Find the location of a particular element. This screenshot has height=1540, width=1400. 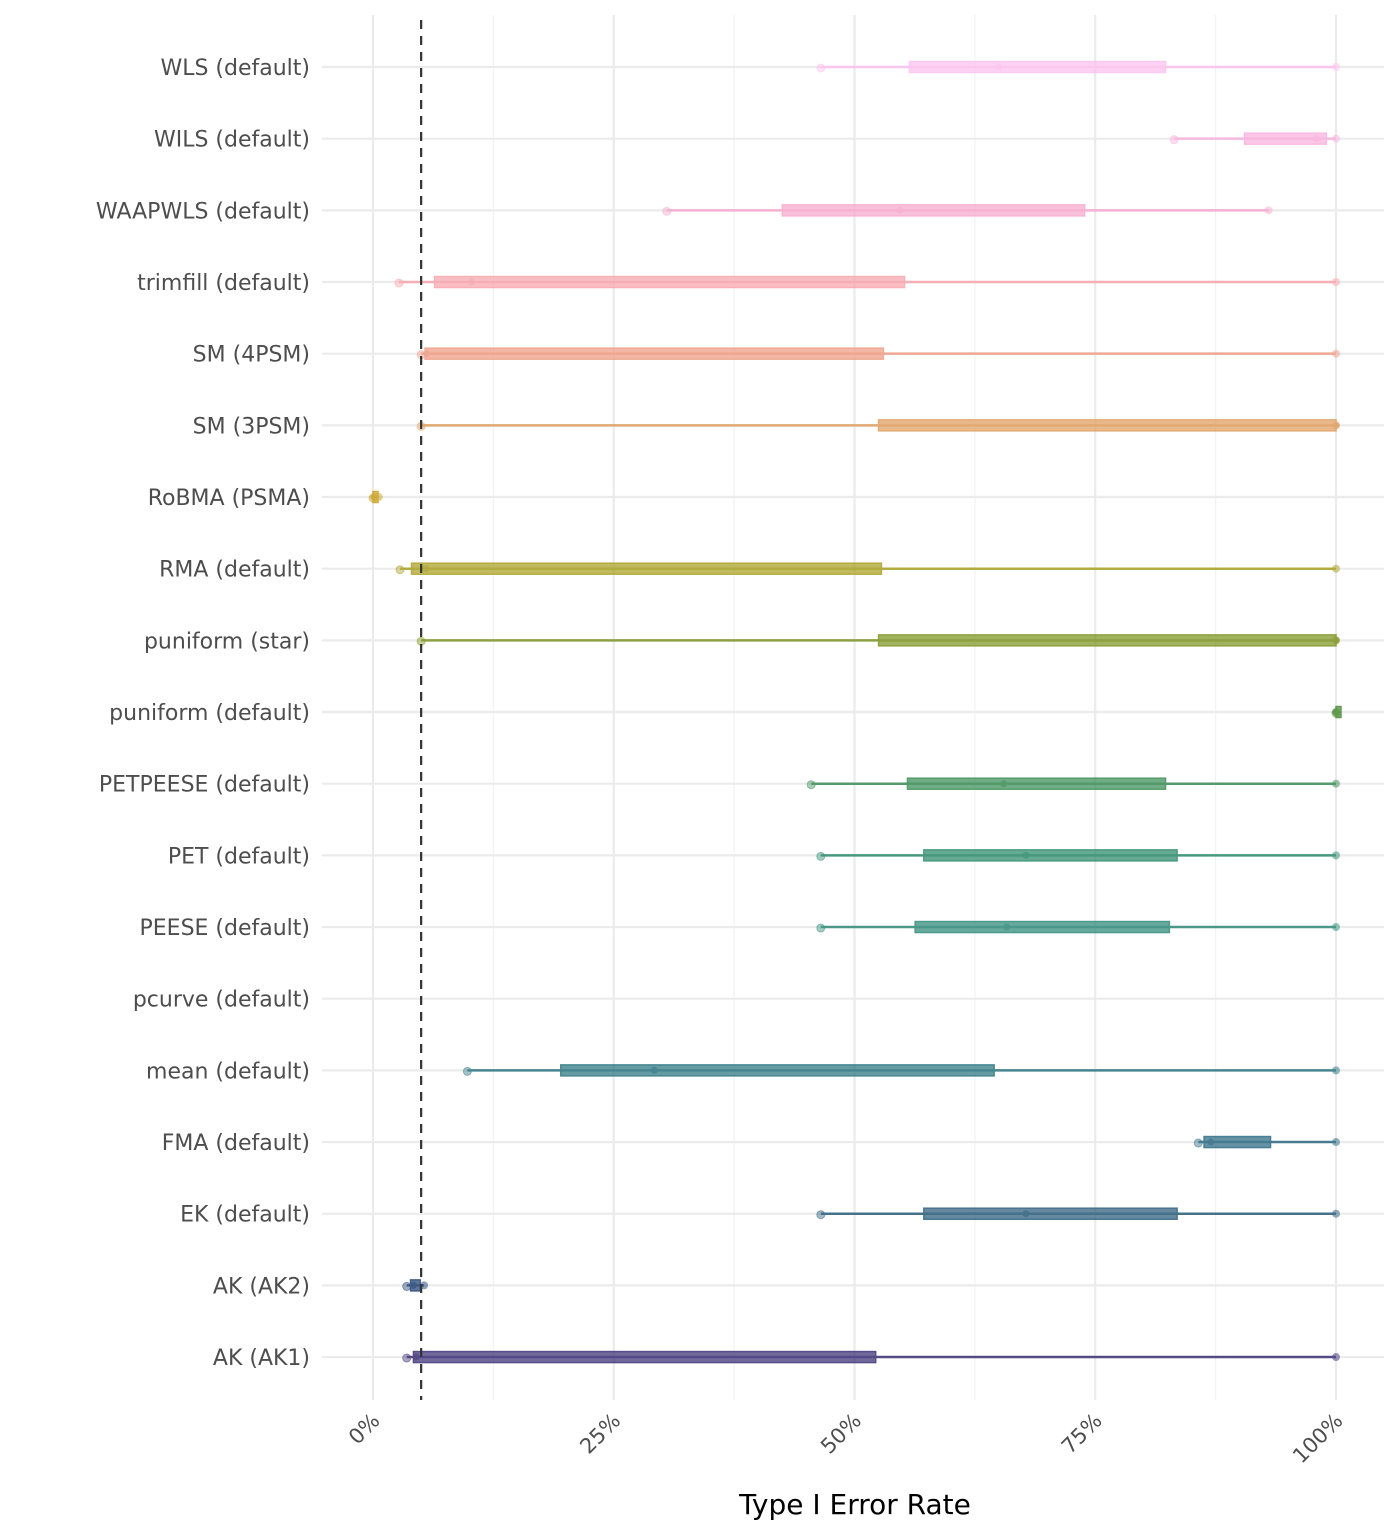

boxplot-mean-default- is located at coordinates (901, 1070).